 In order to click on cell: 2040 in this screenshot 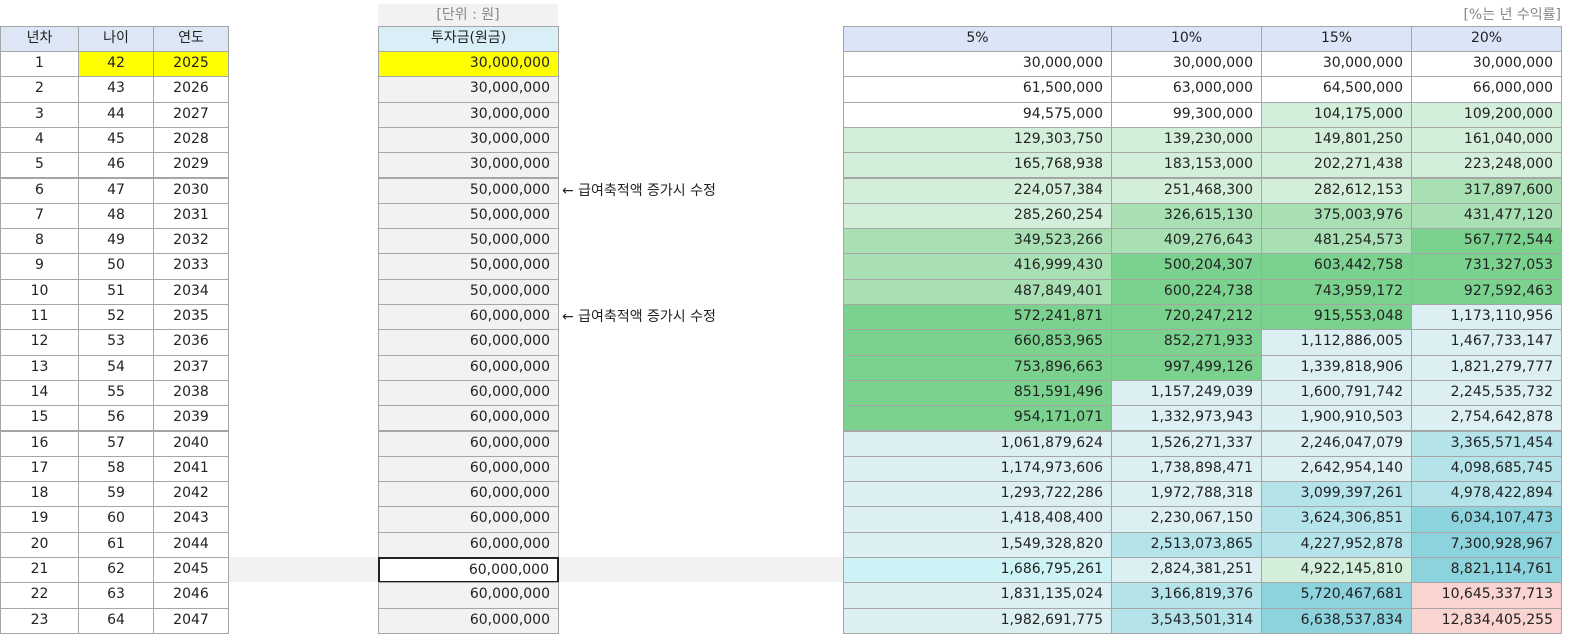, I will do `click(191, 443)`.